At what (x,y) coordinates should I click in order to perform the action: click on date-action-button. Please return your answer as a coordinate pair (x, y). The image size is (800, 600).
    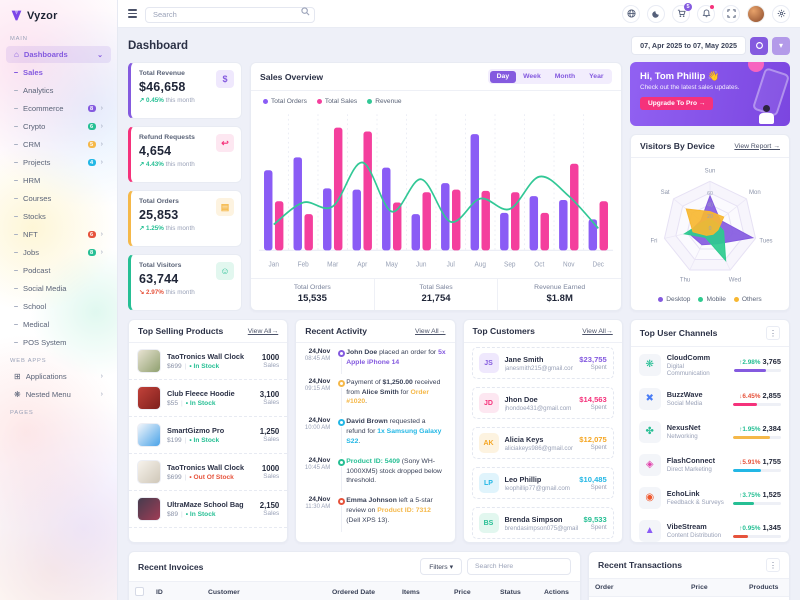
    Looking at the image, I should click on (759, 45).